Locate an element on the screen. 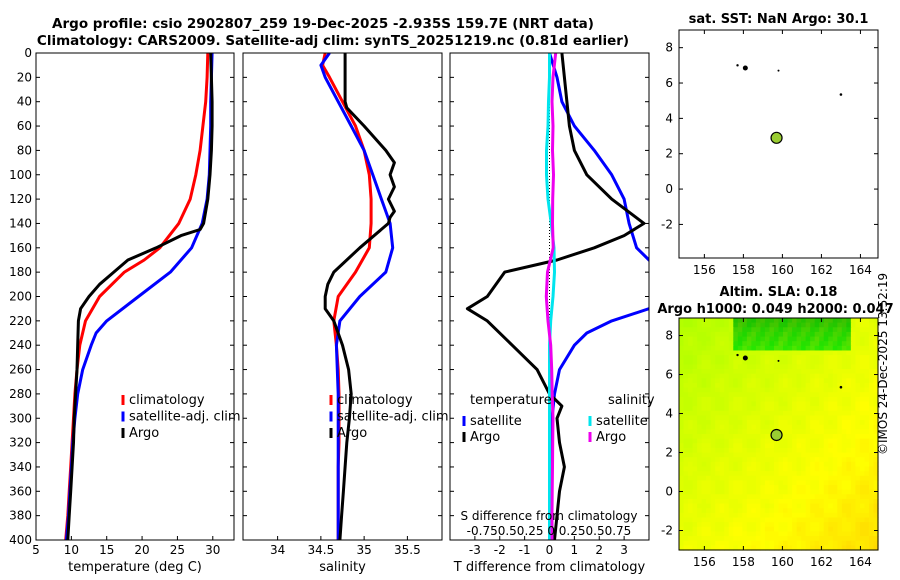 Image resolution: width=900 pixels, height=580 pixels. temperature-xlabel: temperature (deg C) is located at coordinates (135, 567).